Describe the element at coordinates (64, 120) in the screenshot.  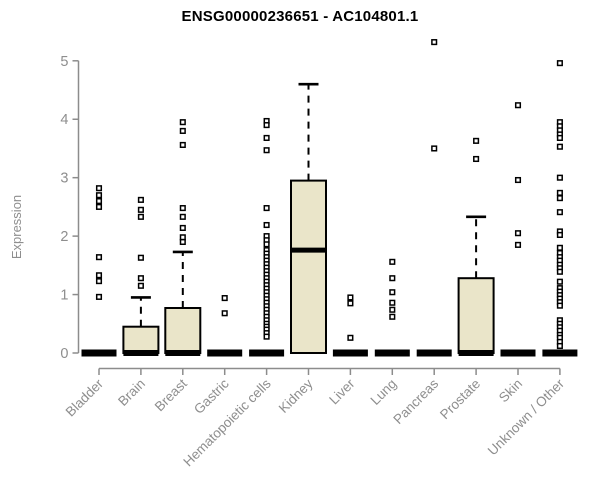
I see `y-tick-label: 4` at that location.